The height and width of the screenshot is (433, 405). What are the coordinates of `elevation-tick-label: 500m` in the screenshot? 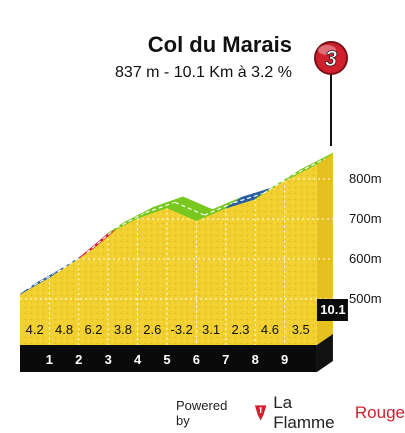 It's located at (365, 298).